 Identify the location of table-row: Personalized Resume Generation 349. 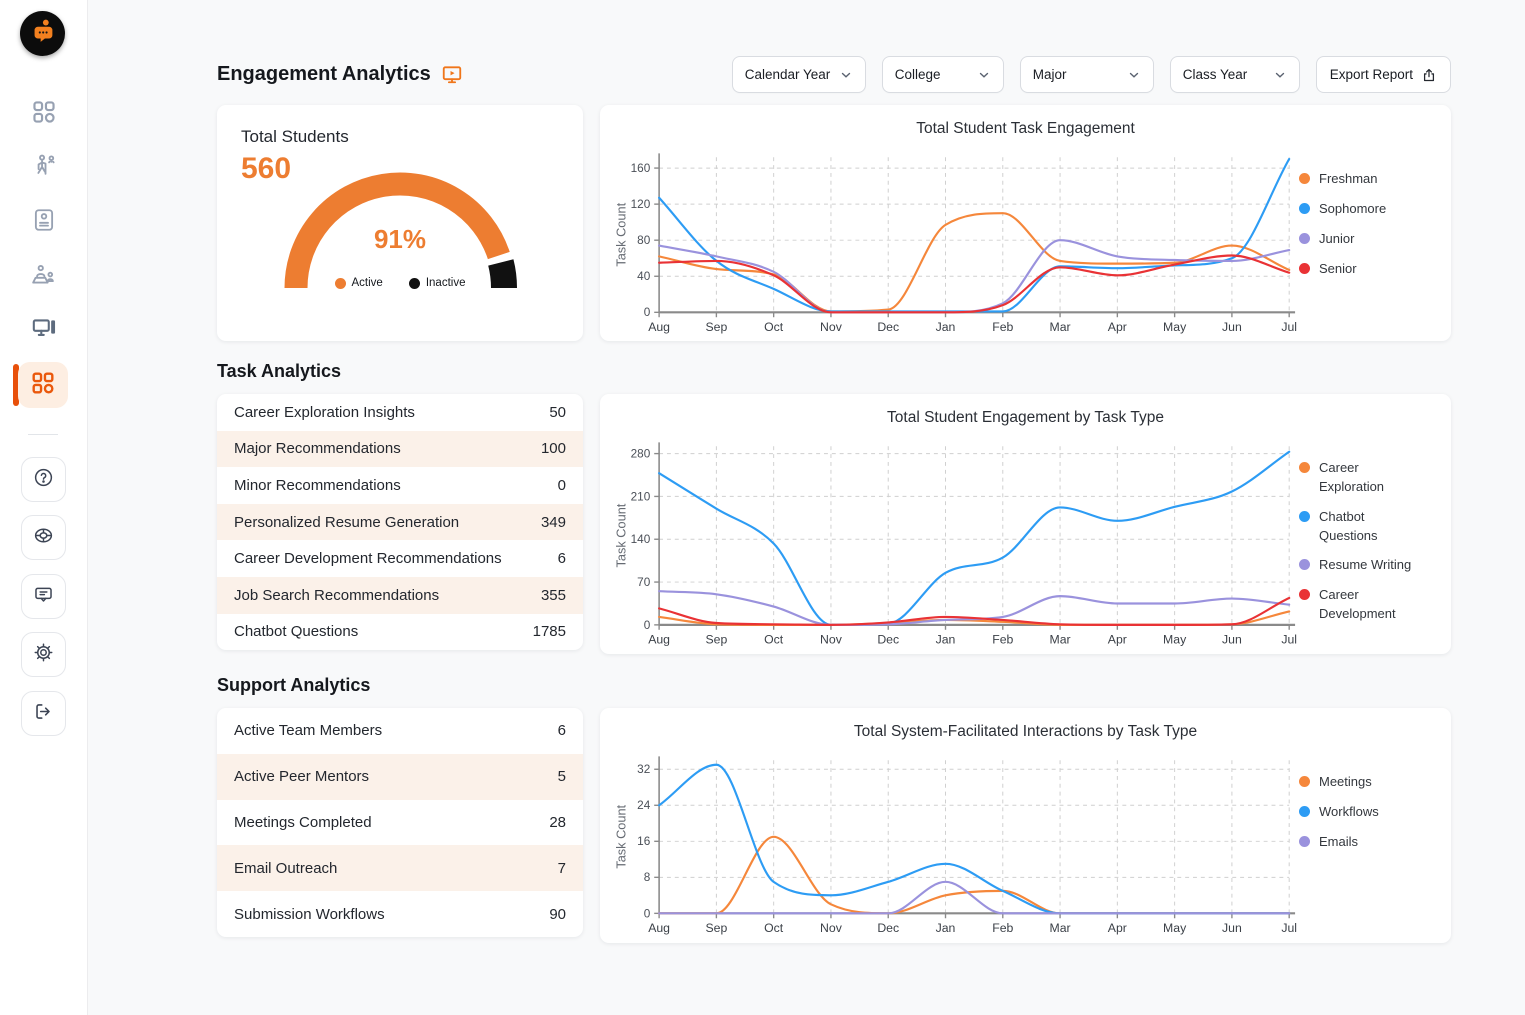
(400, 522).